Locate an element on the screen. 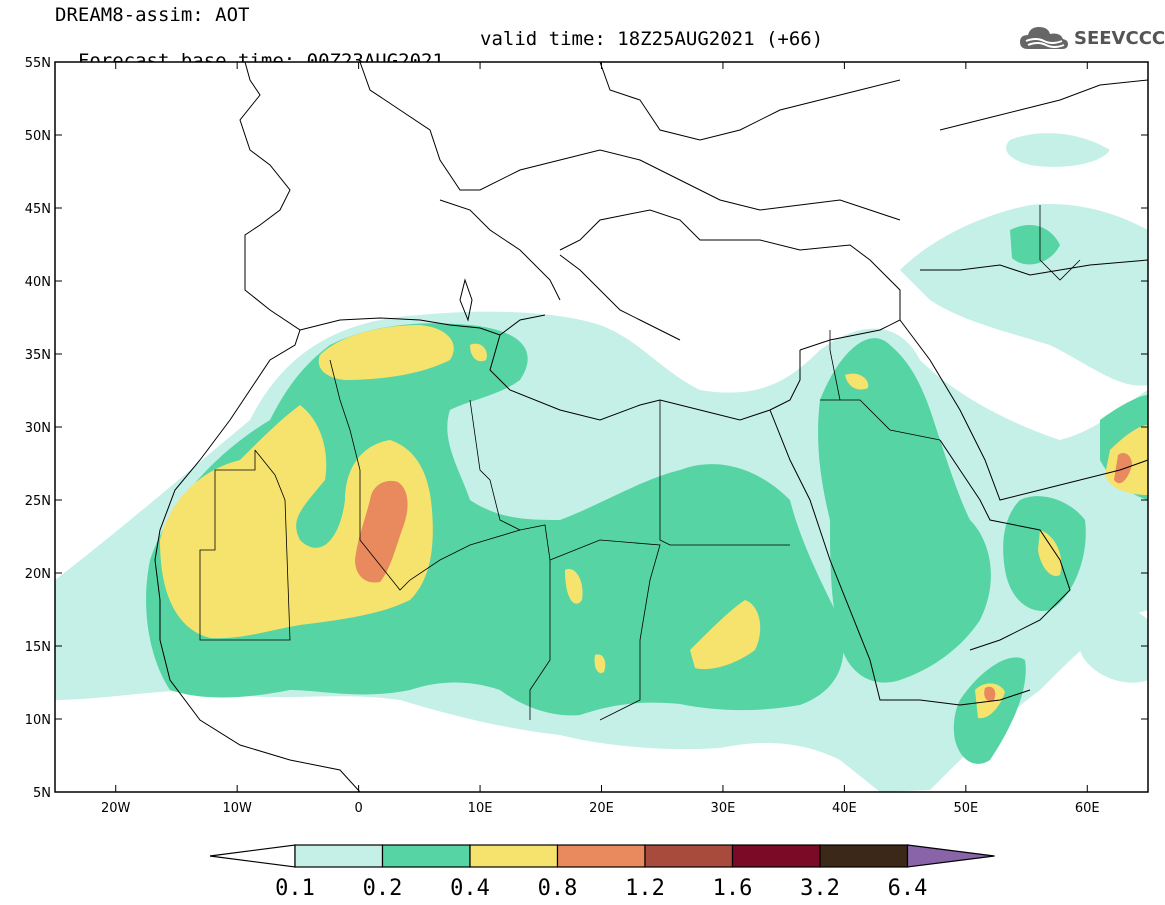 This screenshot has height=905, width=1165. map-title: DREAM8-assim: AOT is located at coordinates (152, 15).